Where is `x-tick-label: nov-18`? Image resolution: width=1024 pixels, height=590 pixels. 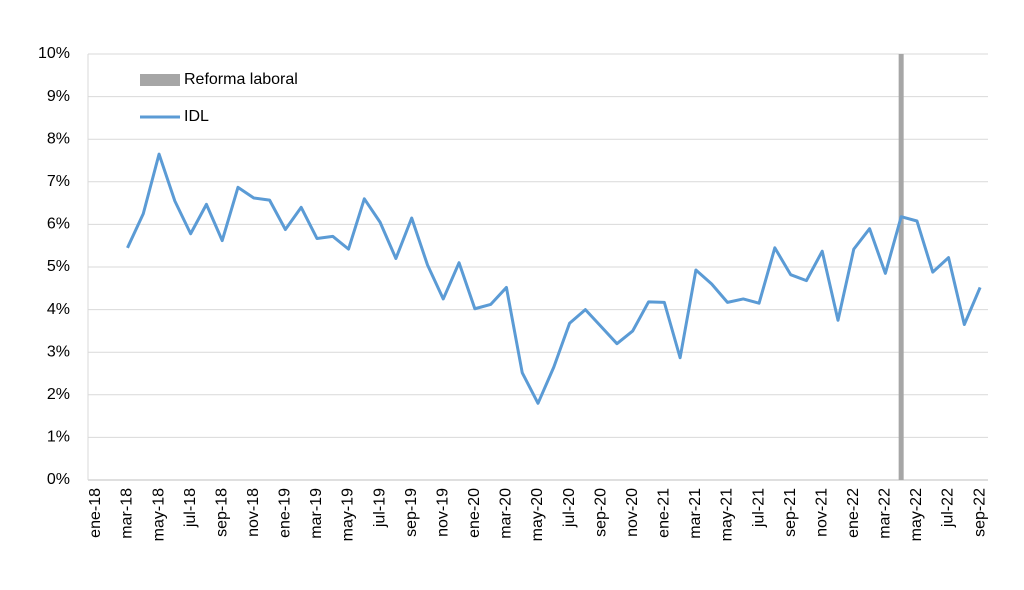
x-tick-label: nov-18 is located at coordinates (253, 512).